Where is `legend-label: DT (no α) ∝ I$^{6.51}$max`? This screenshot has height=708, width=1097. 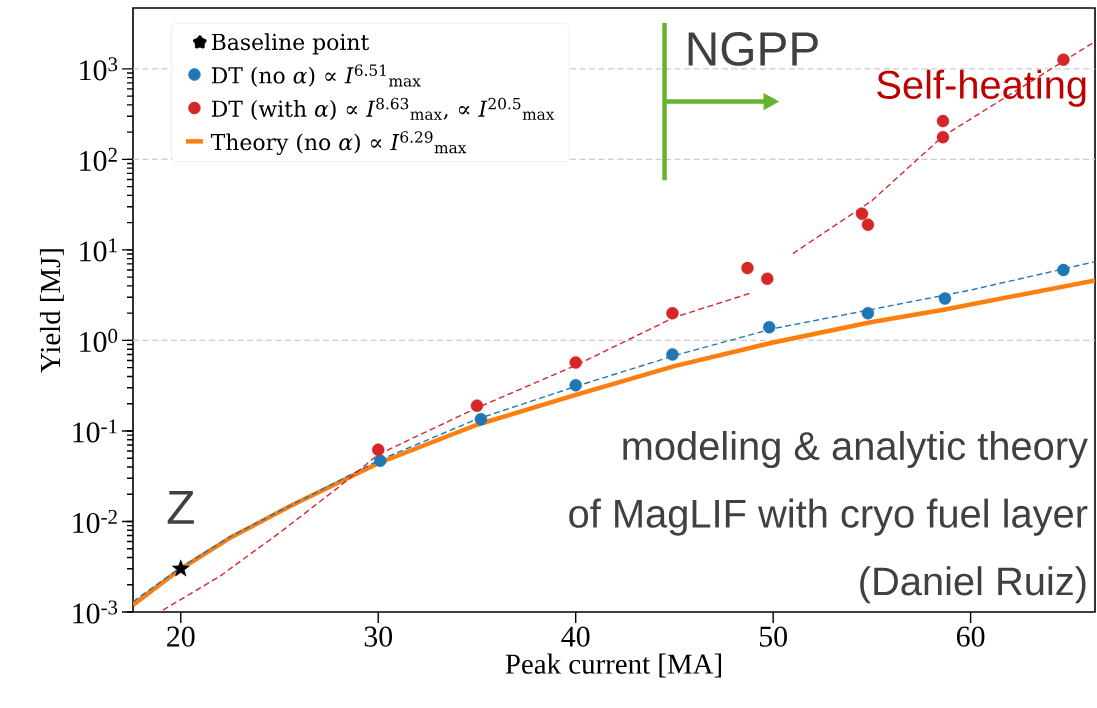
legend-label: DT (no α) ∝ I$^{6.51}$max is located at coordinates (316, 75).